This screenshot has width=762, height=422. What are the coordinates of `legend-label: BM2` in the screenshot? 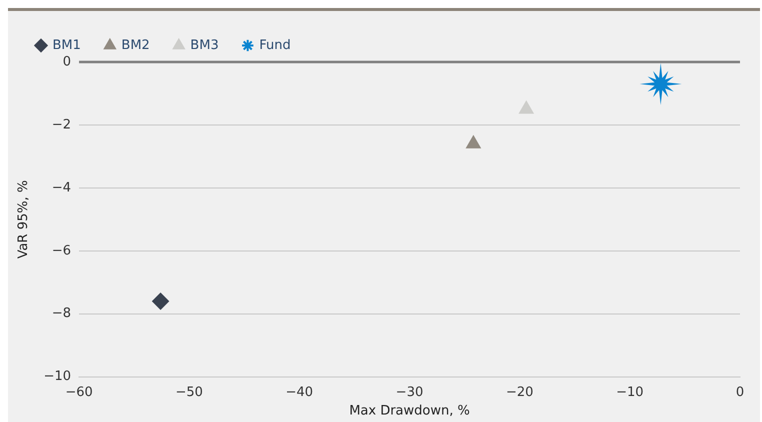 It's located at (135, 45).